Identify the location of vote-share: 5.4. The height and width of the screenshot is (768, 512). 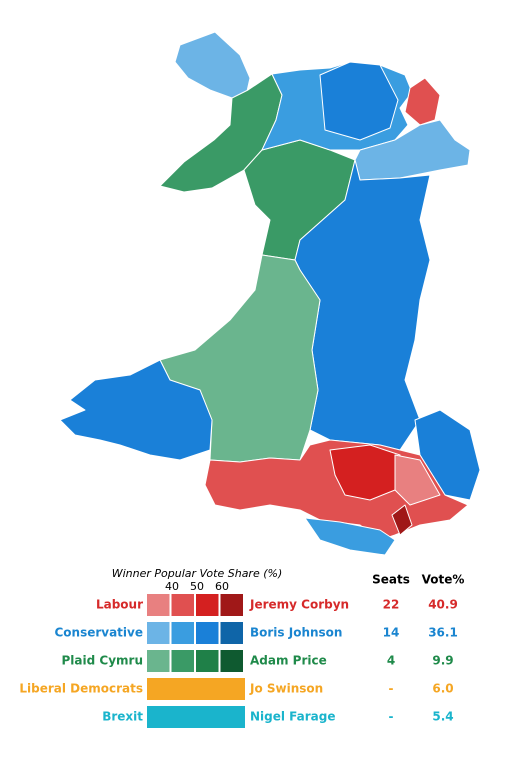
(442, 717).